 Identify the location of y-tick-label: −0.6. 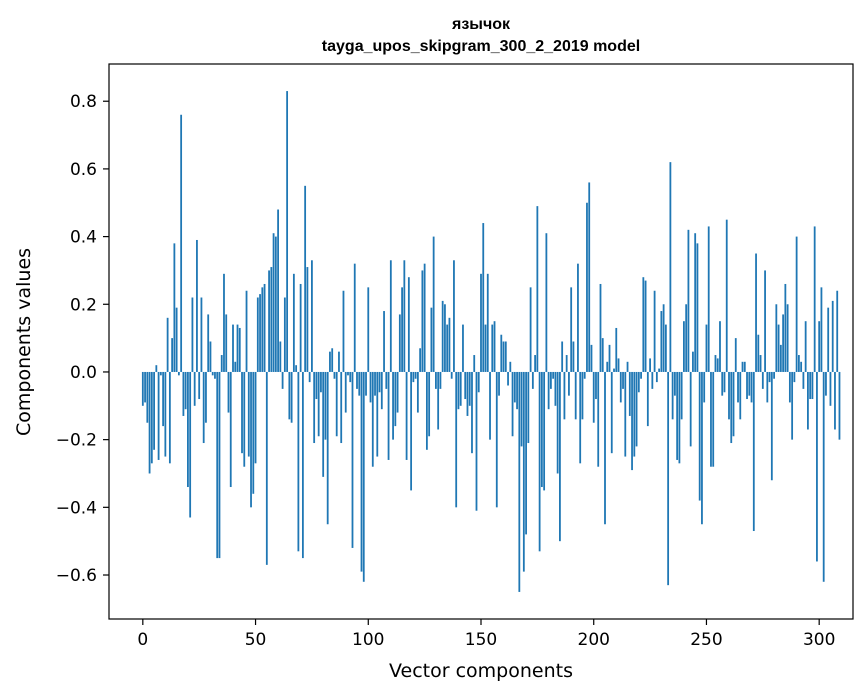
(76, 576).